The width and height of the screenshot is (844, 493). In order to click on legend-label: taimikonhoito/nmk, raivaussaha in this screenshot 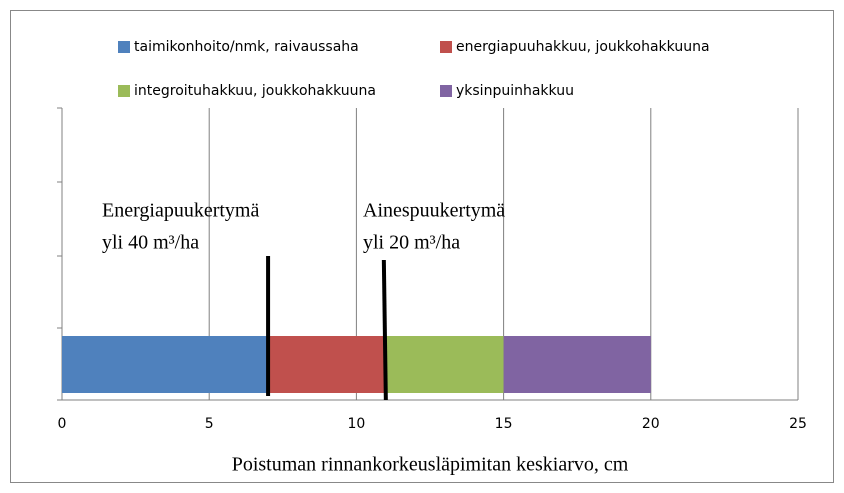, I will do `click(246, 47)`.